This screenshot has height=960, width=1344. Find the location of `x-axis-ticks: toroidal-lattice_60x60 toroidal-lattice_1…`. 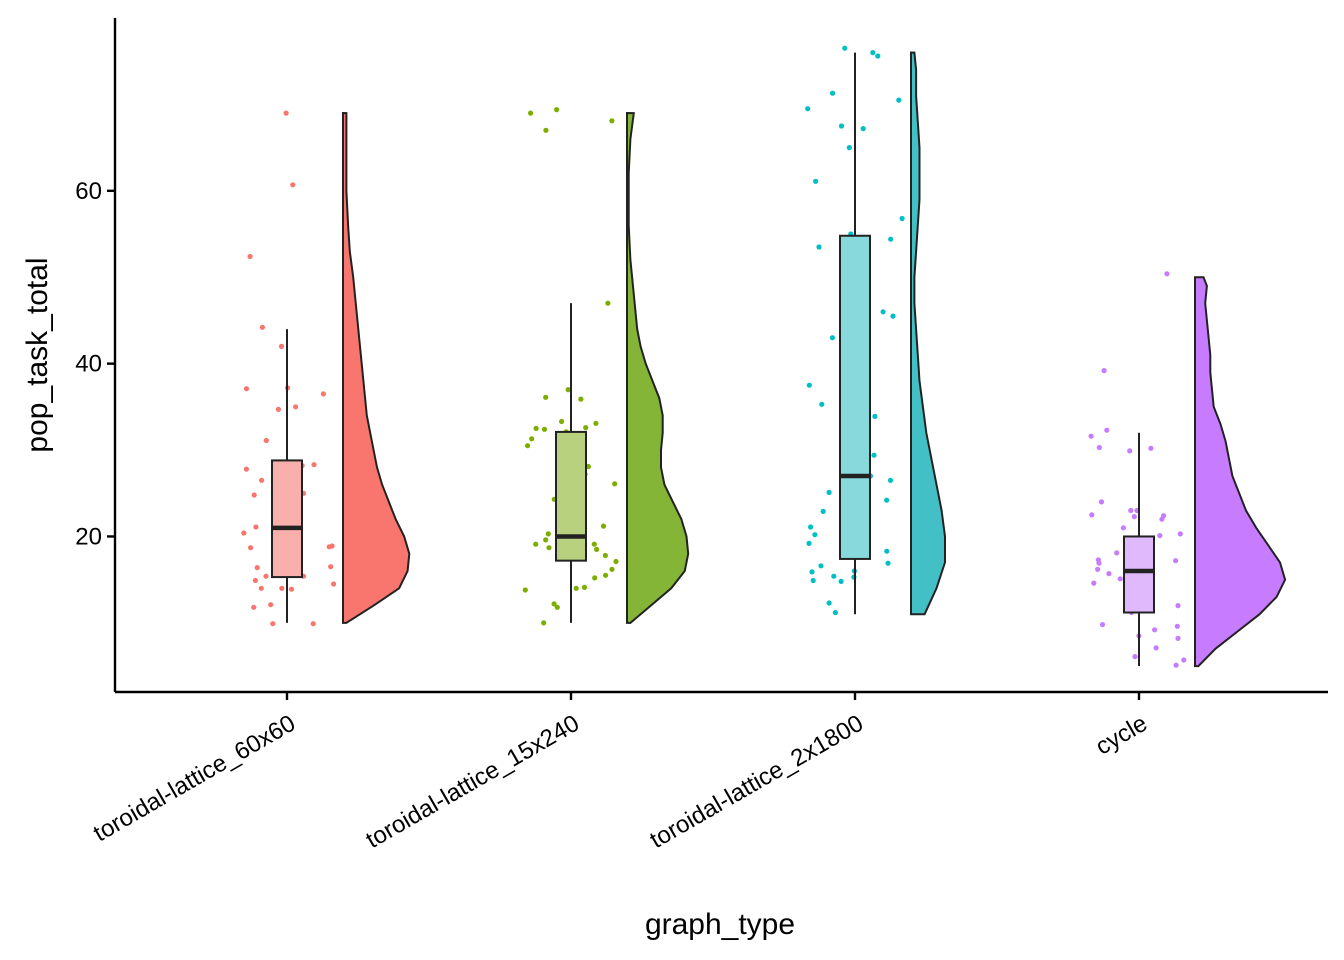

x-axis-ticks: toroidal-lattice_60x60 toroidal-lattice_1… is located at coordinates (620, 773).